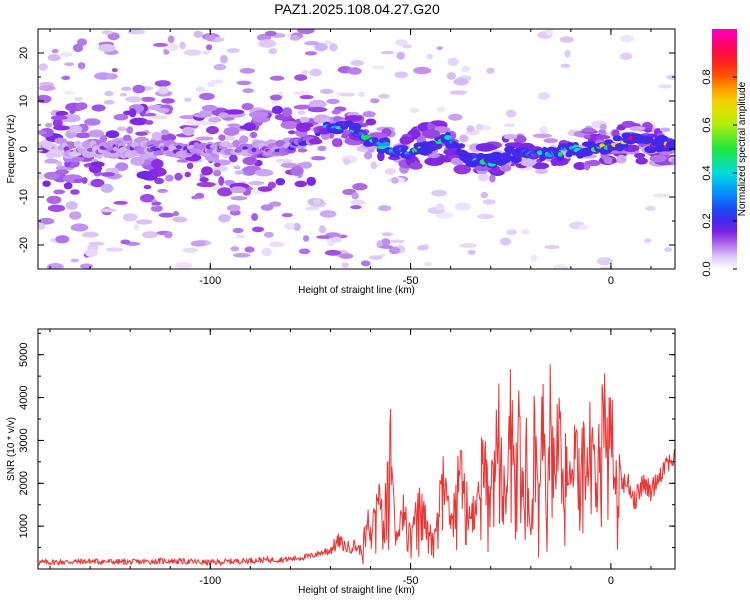 The height and width of the screenshot is (600, 750). Describe the element at coordinates (707, 220) in the screenshot. I see `colorbar-tick-label: 0.2` at that location.